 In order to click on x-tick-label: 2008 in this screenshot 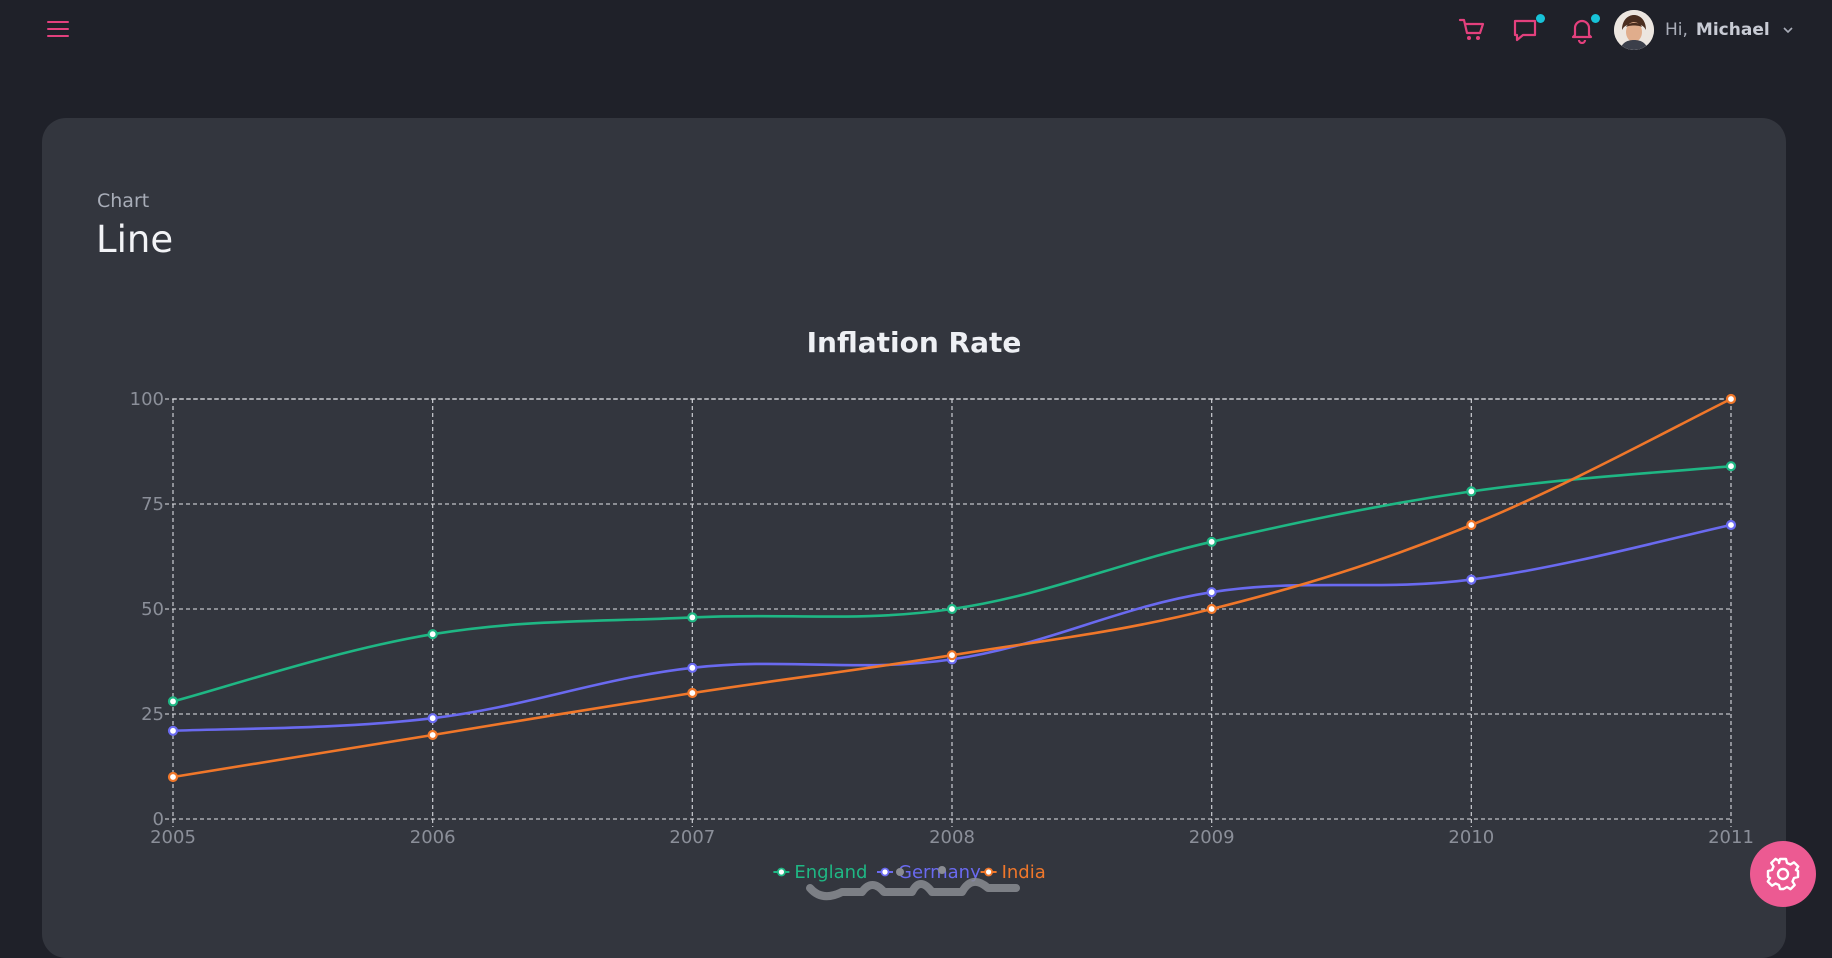, I will do `click(952, 837)`.